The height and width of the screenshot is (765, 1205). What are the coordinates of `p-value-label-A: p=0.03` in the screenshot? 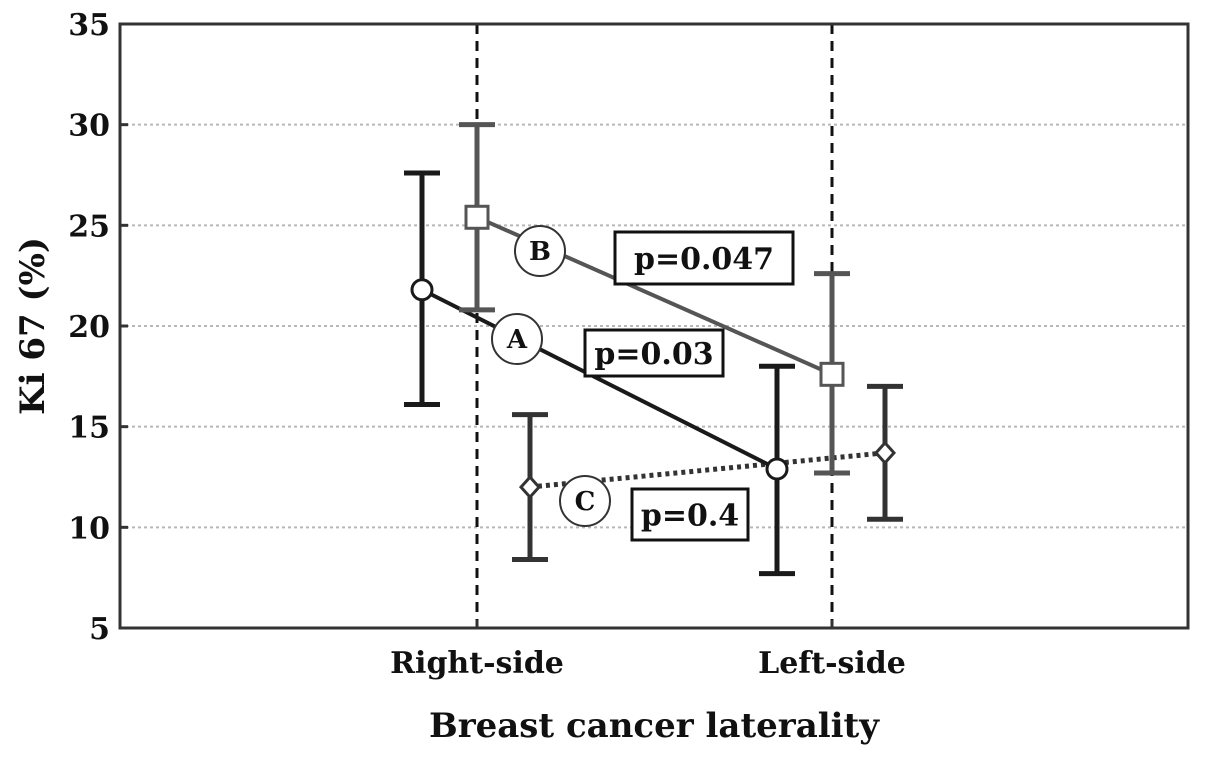 It's located at (653, 354).